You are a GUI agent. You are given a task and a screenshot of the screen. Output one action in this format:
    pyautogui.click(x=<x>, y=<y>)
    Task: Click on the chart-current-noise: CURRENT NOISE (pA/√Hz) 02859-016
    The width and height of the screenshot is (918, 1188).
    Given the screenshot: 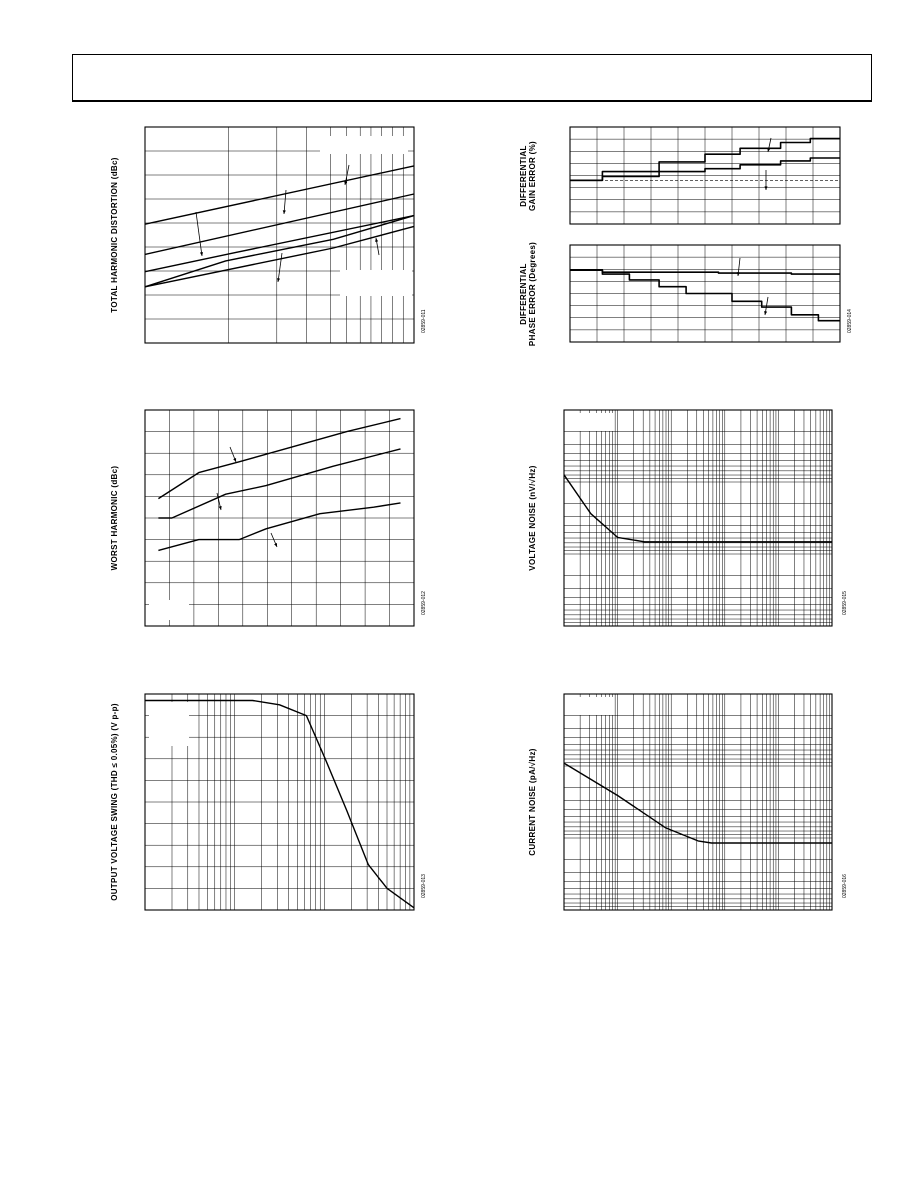 What is the action you would take?
    pyautogui.click(x=688, y=802)
    